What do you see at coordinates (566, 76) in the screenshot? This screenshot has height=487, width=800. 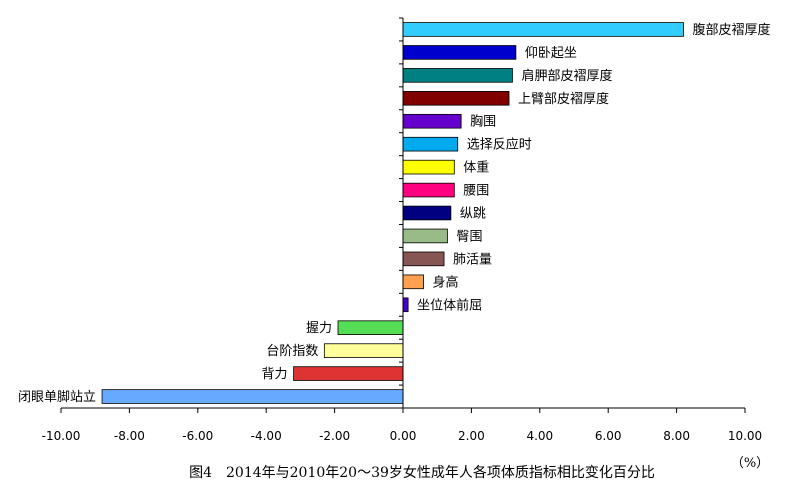 I see `category-label: 肩胛部皮褶厚度` at bounding box center [566, 76].